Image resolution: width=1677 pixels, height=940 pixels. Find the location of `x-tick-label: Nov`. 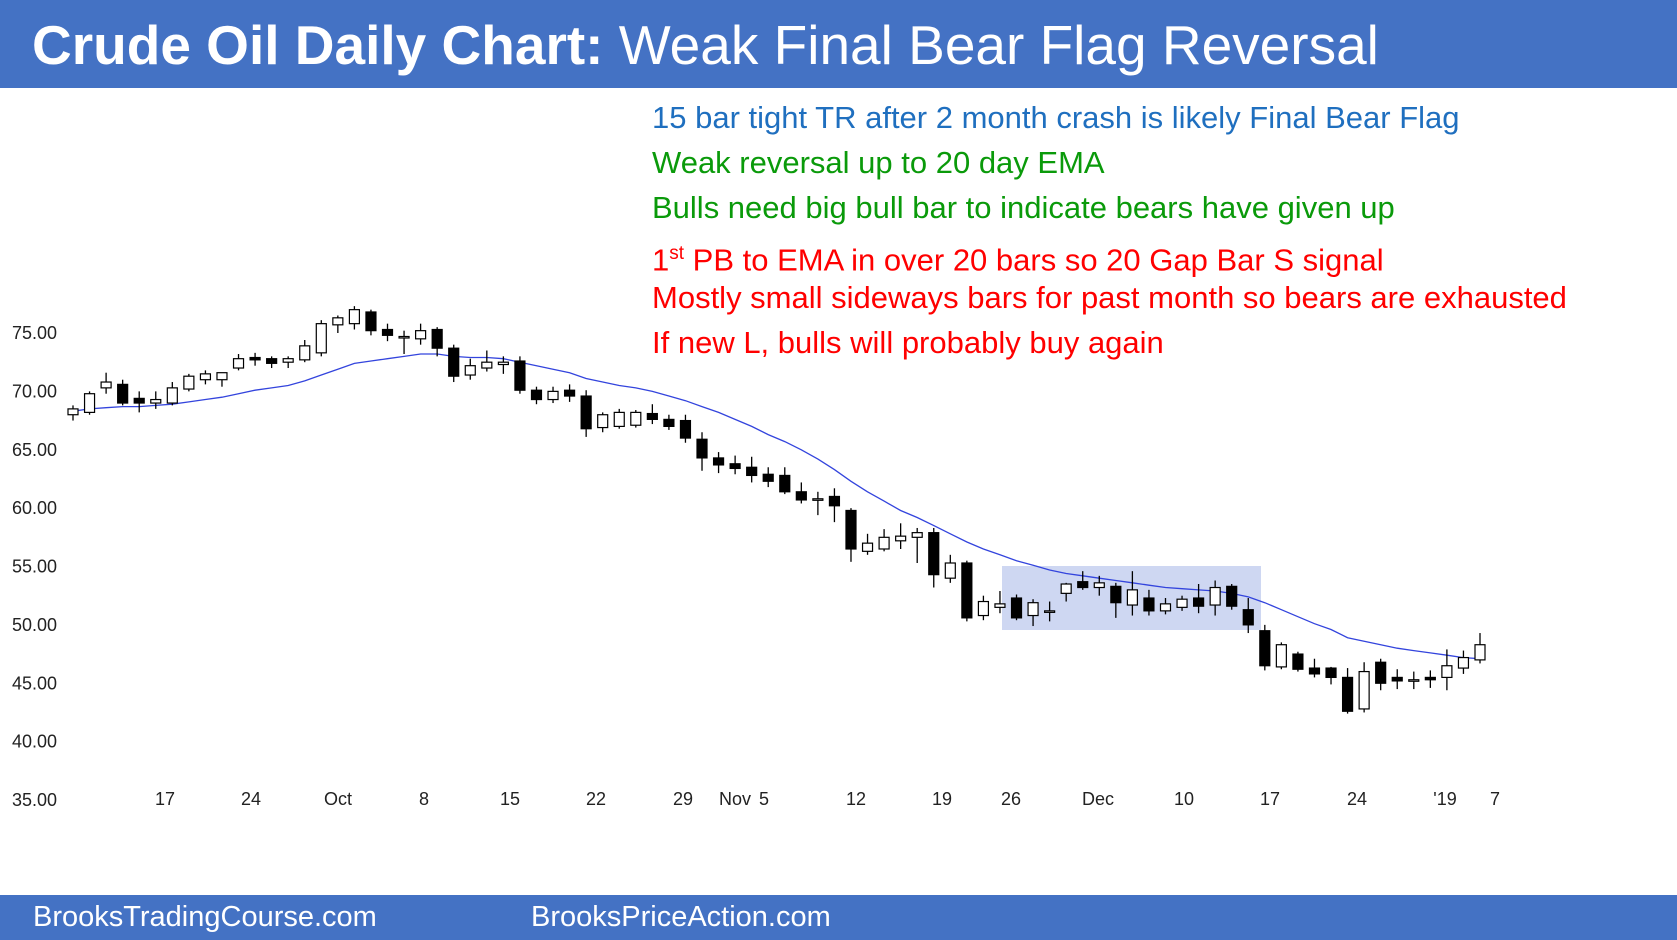

x-tick-label: Nov is located at coordinates (735, 799).